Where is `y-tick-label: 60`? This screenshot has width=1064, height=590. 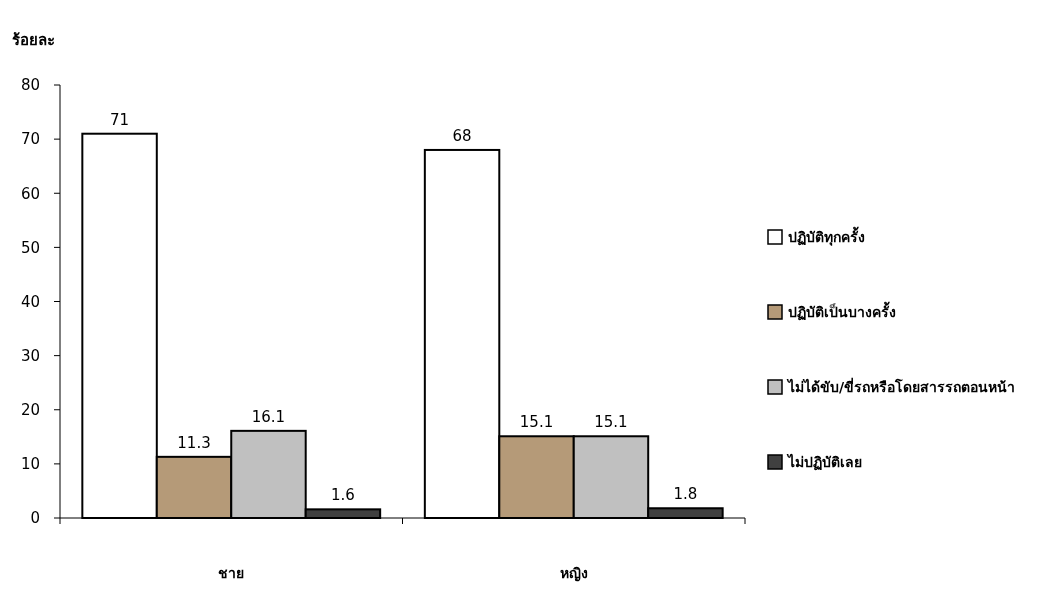 y-tick-label: 60 is located at coordinates (30, 193).